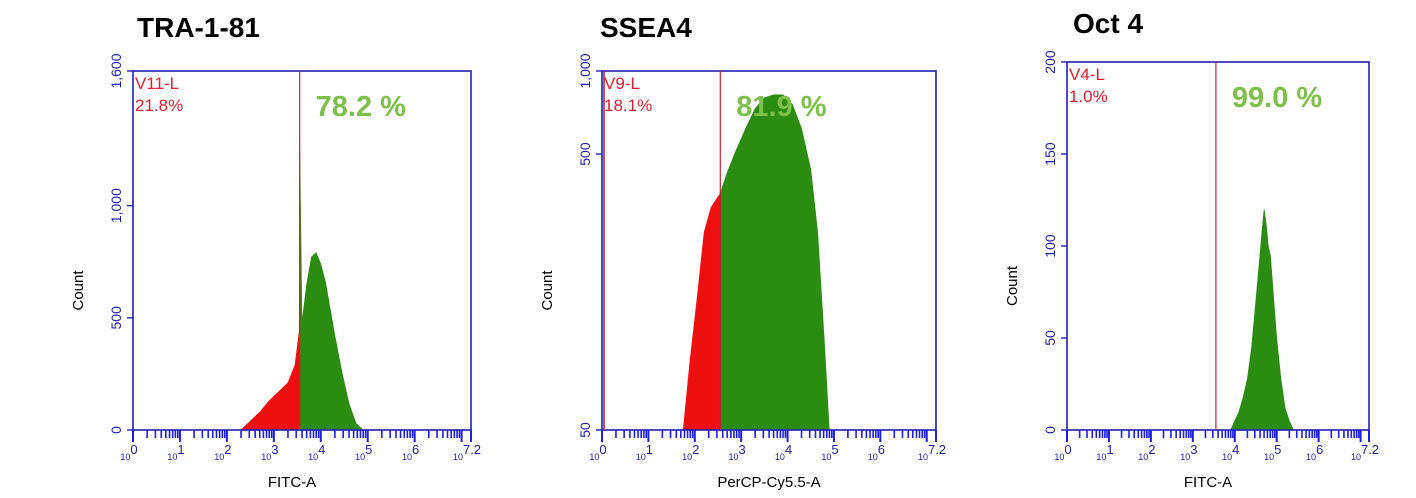 This screenshot has width=1416, height=498. I want to click on x-axis-title: PerCP-Cy5.5-A, so click(768, 482).